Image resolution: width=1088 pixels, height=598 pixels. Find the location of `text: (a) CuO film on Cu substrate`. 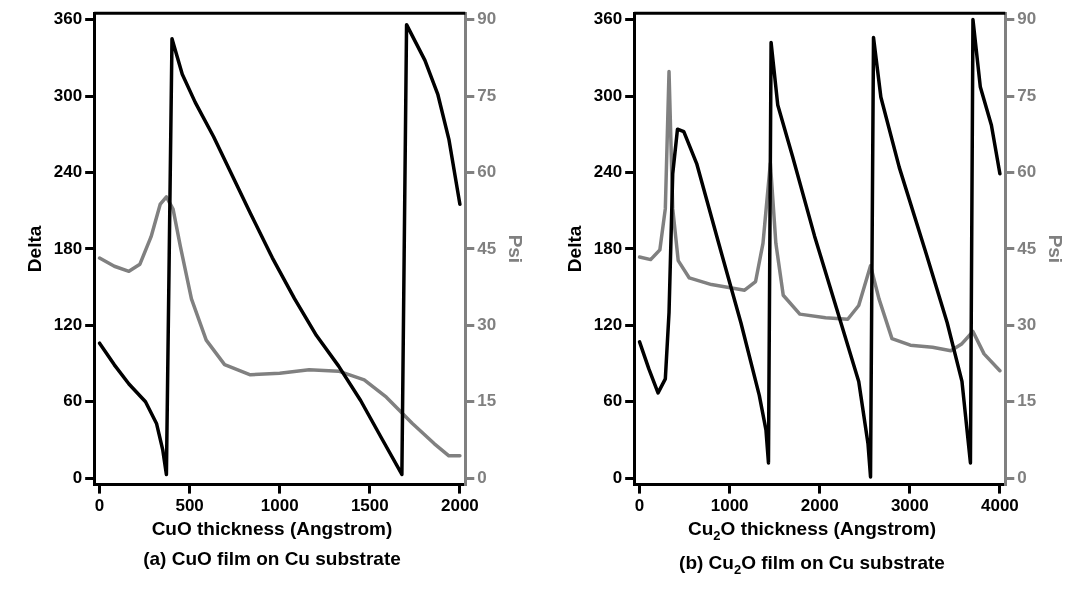

text: (a) CuO film on Cu substrate is located at coordinates (272, 559).